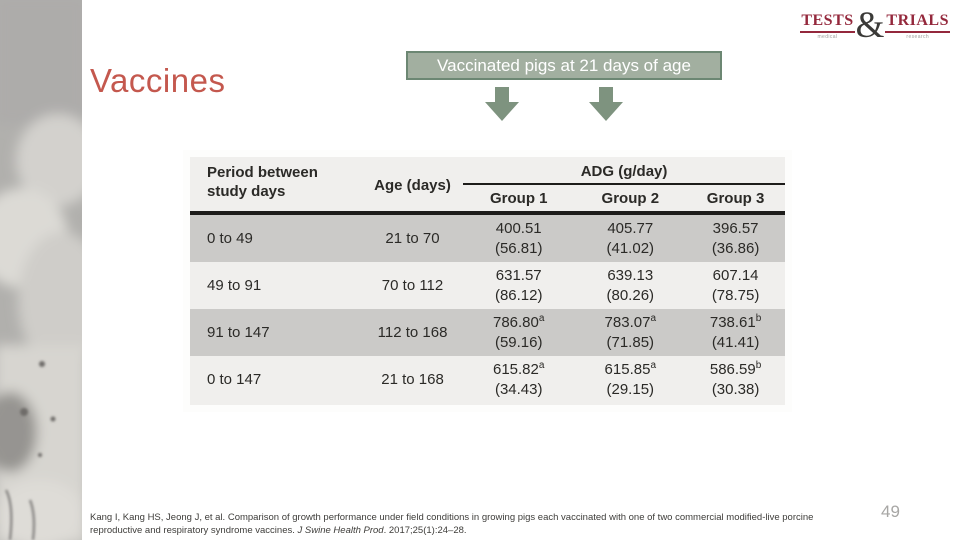  I want to click on adg-value: 615.82, so click(515, 369).